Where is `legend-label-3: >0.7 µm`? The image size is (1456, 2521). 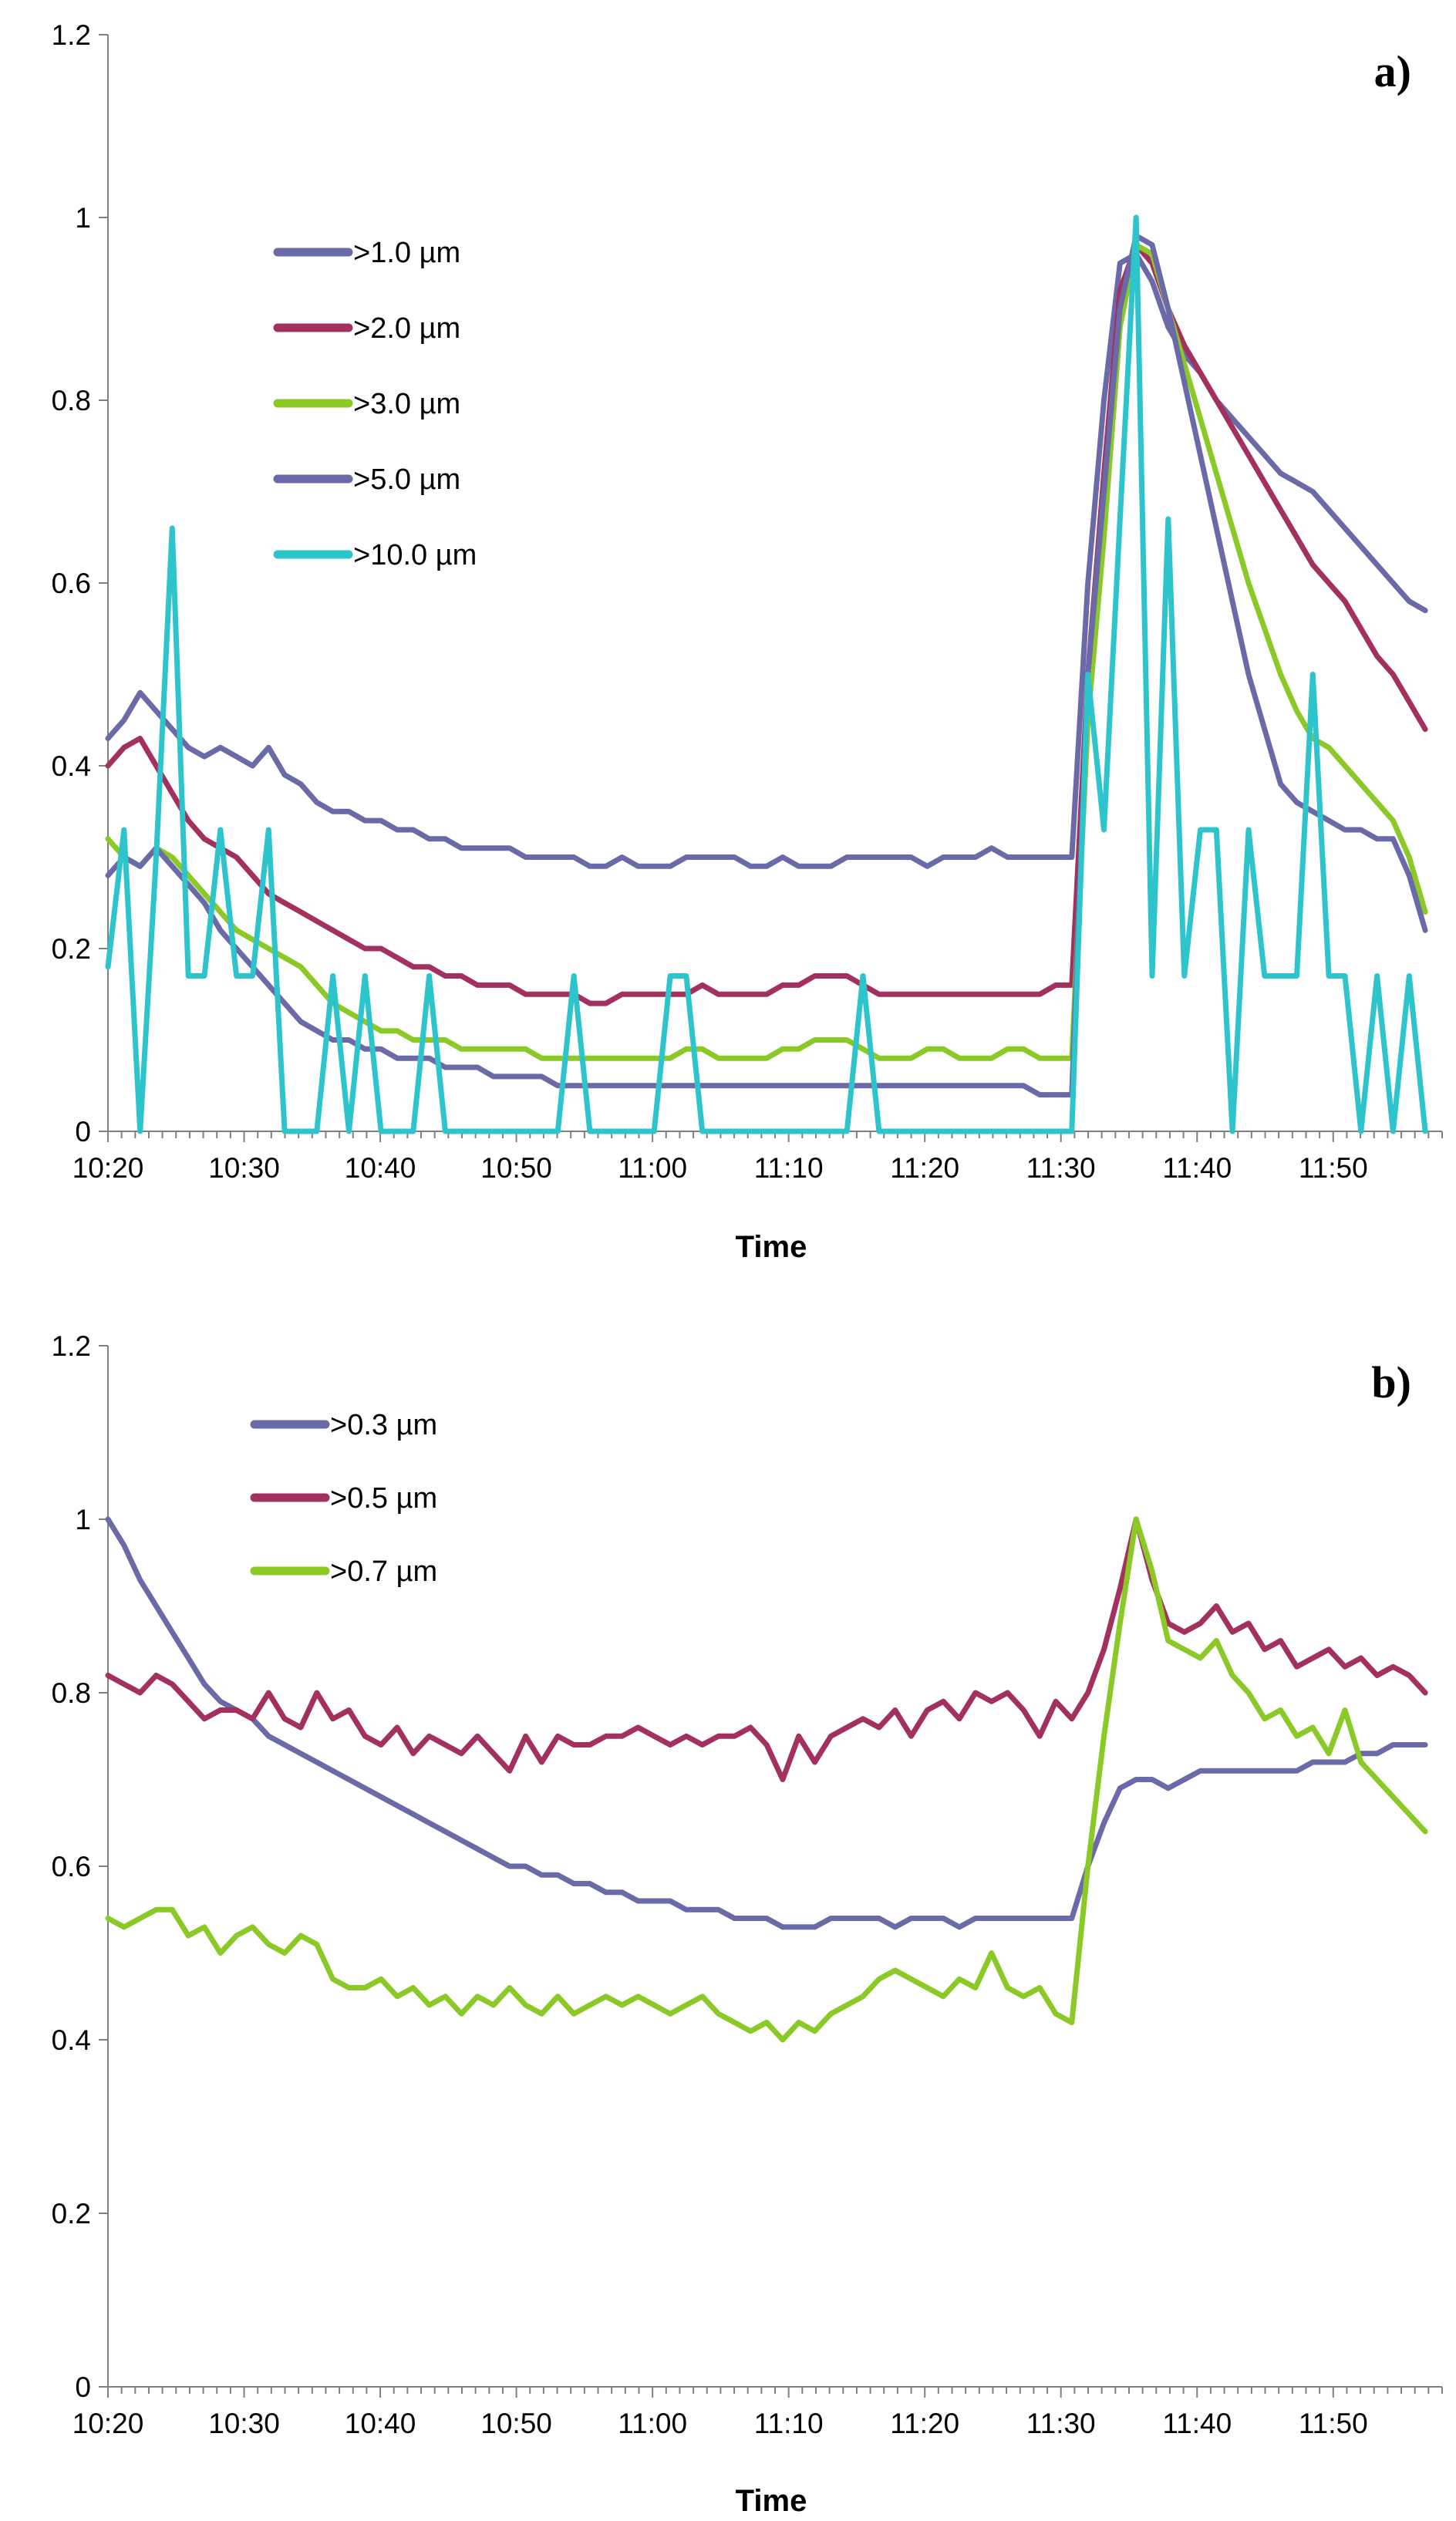
legend-label-3: >0.7 µm is located at coordinates (384, 1571).